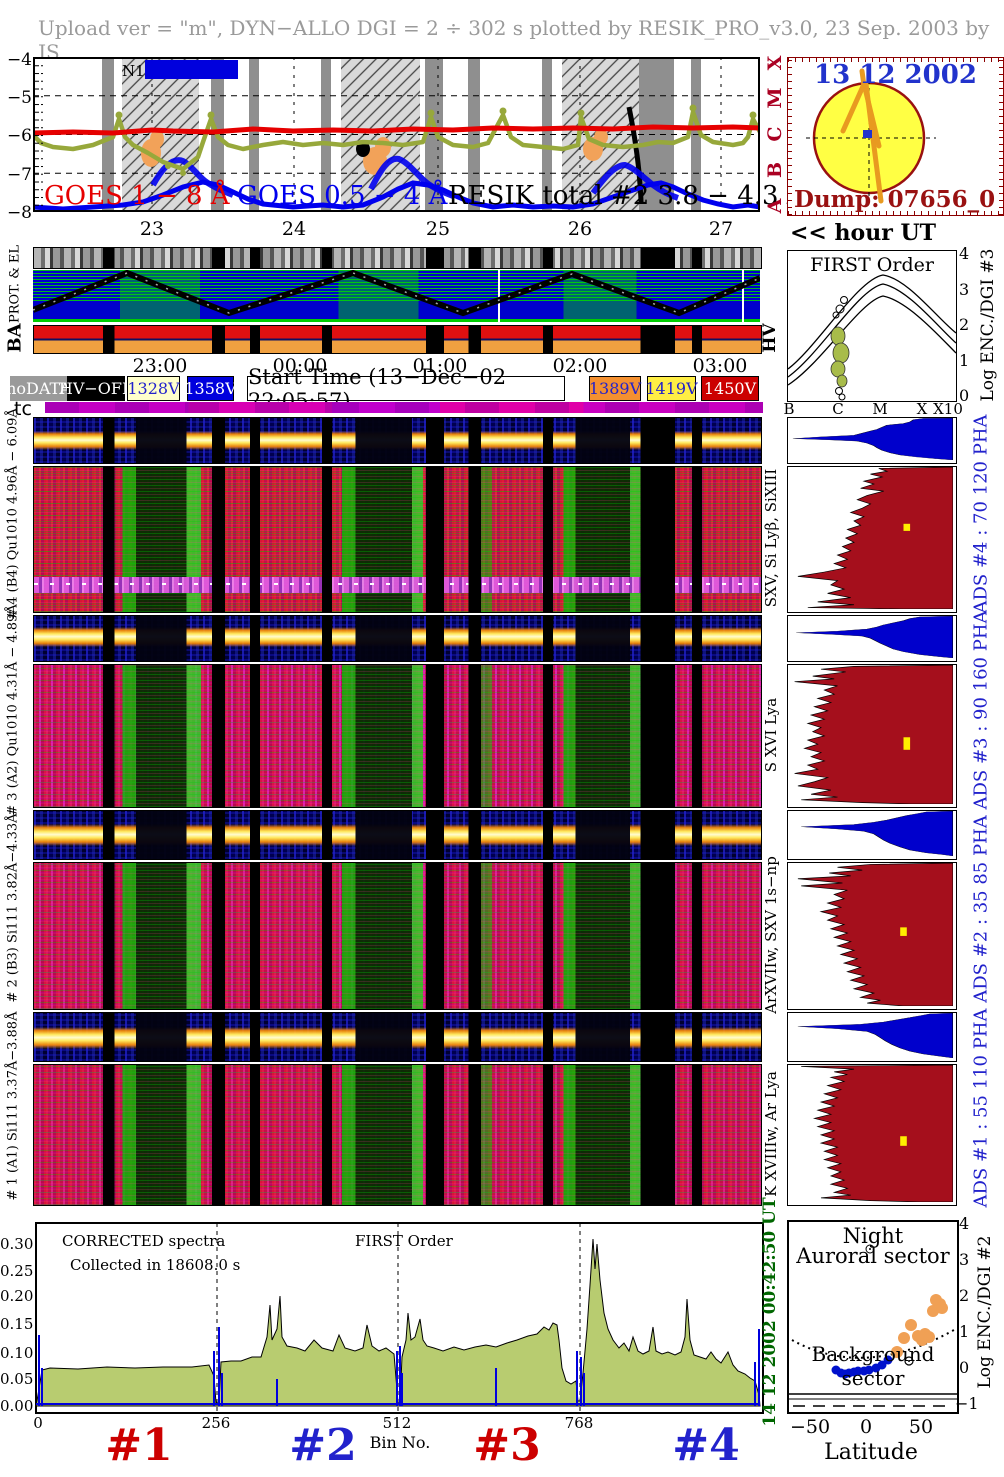 The height and width of the screenshot is (1477, 1004). I want to click on channel1-left-label: # 1 (A1) Si111 3.37Å−3.88Å, so click(13, 1106).